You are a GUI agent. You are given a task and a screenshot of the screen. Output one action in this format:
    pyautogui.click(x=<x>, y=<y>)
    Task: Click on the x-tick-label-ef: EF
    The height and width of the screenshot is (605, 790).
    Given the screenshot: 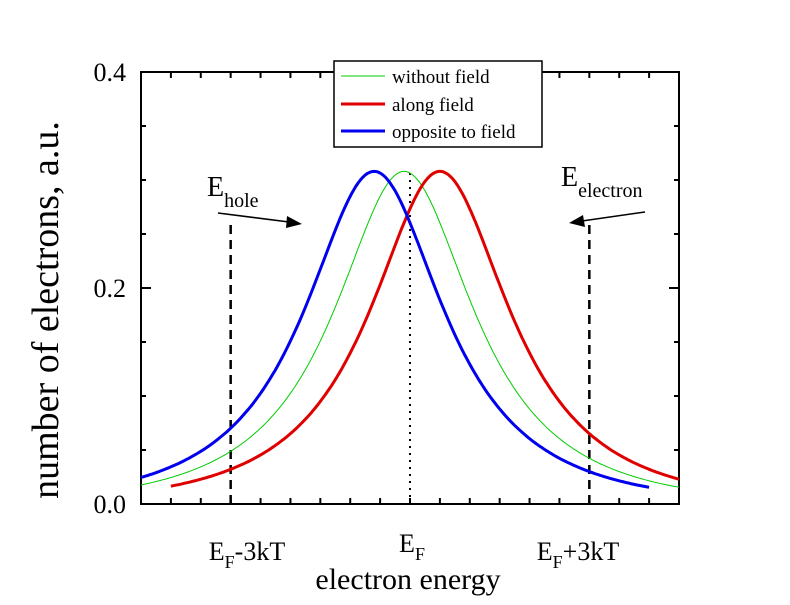 What is the action you would take?
    pyautogui.click(x=412, y=546)
    